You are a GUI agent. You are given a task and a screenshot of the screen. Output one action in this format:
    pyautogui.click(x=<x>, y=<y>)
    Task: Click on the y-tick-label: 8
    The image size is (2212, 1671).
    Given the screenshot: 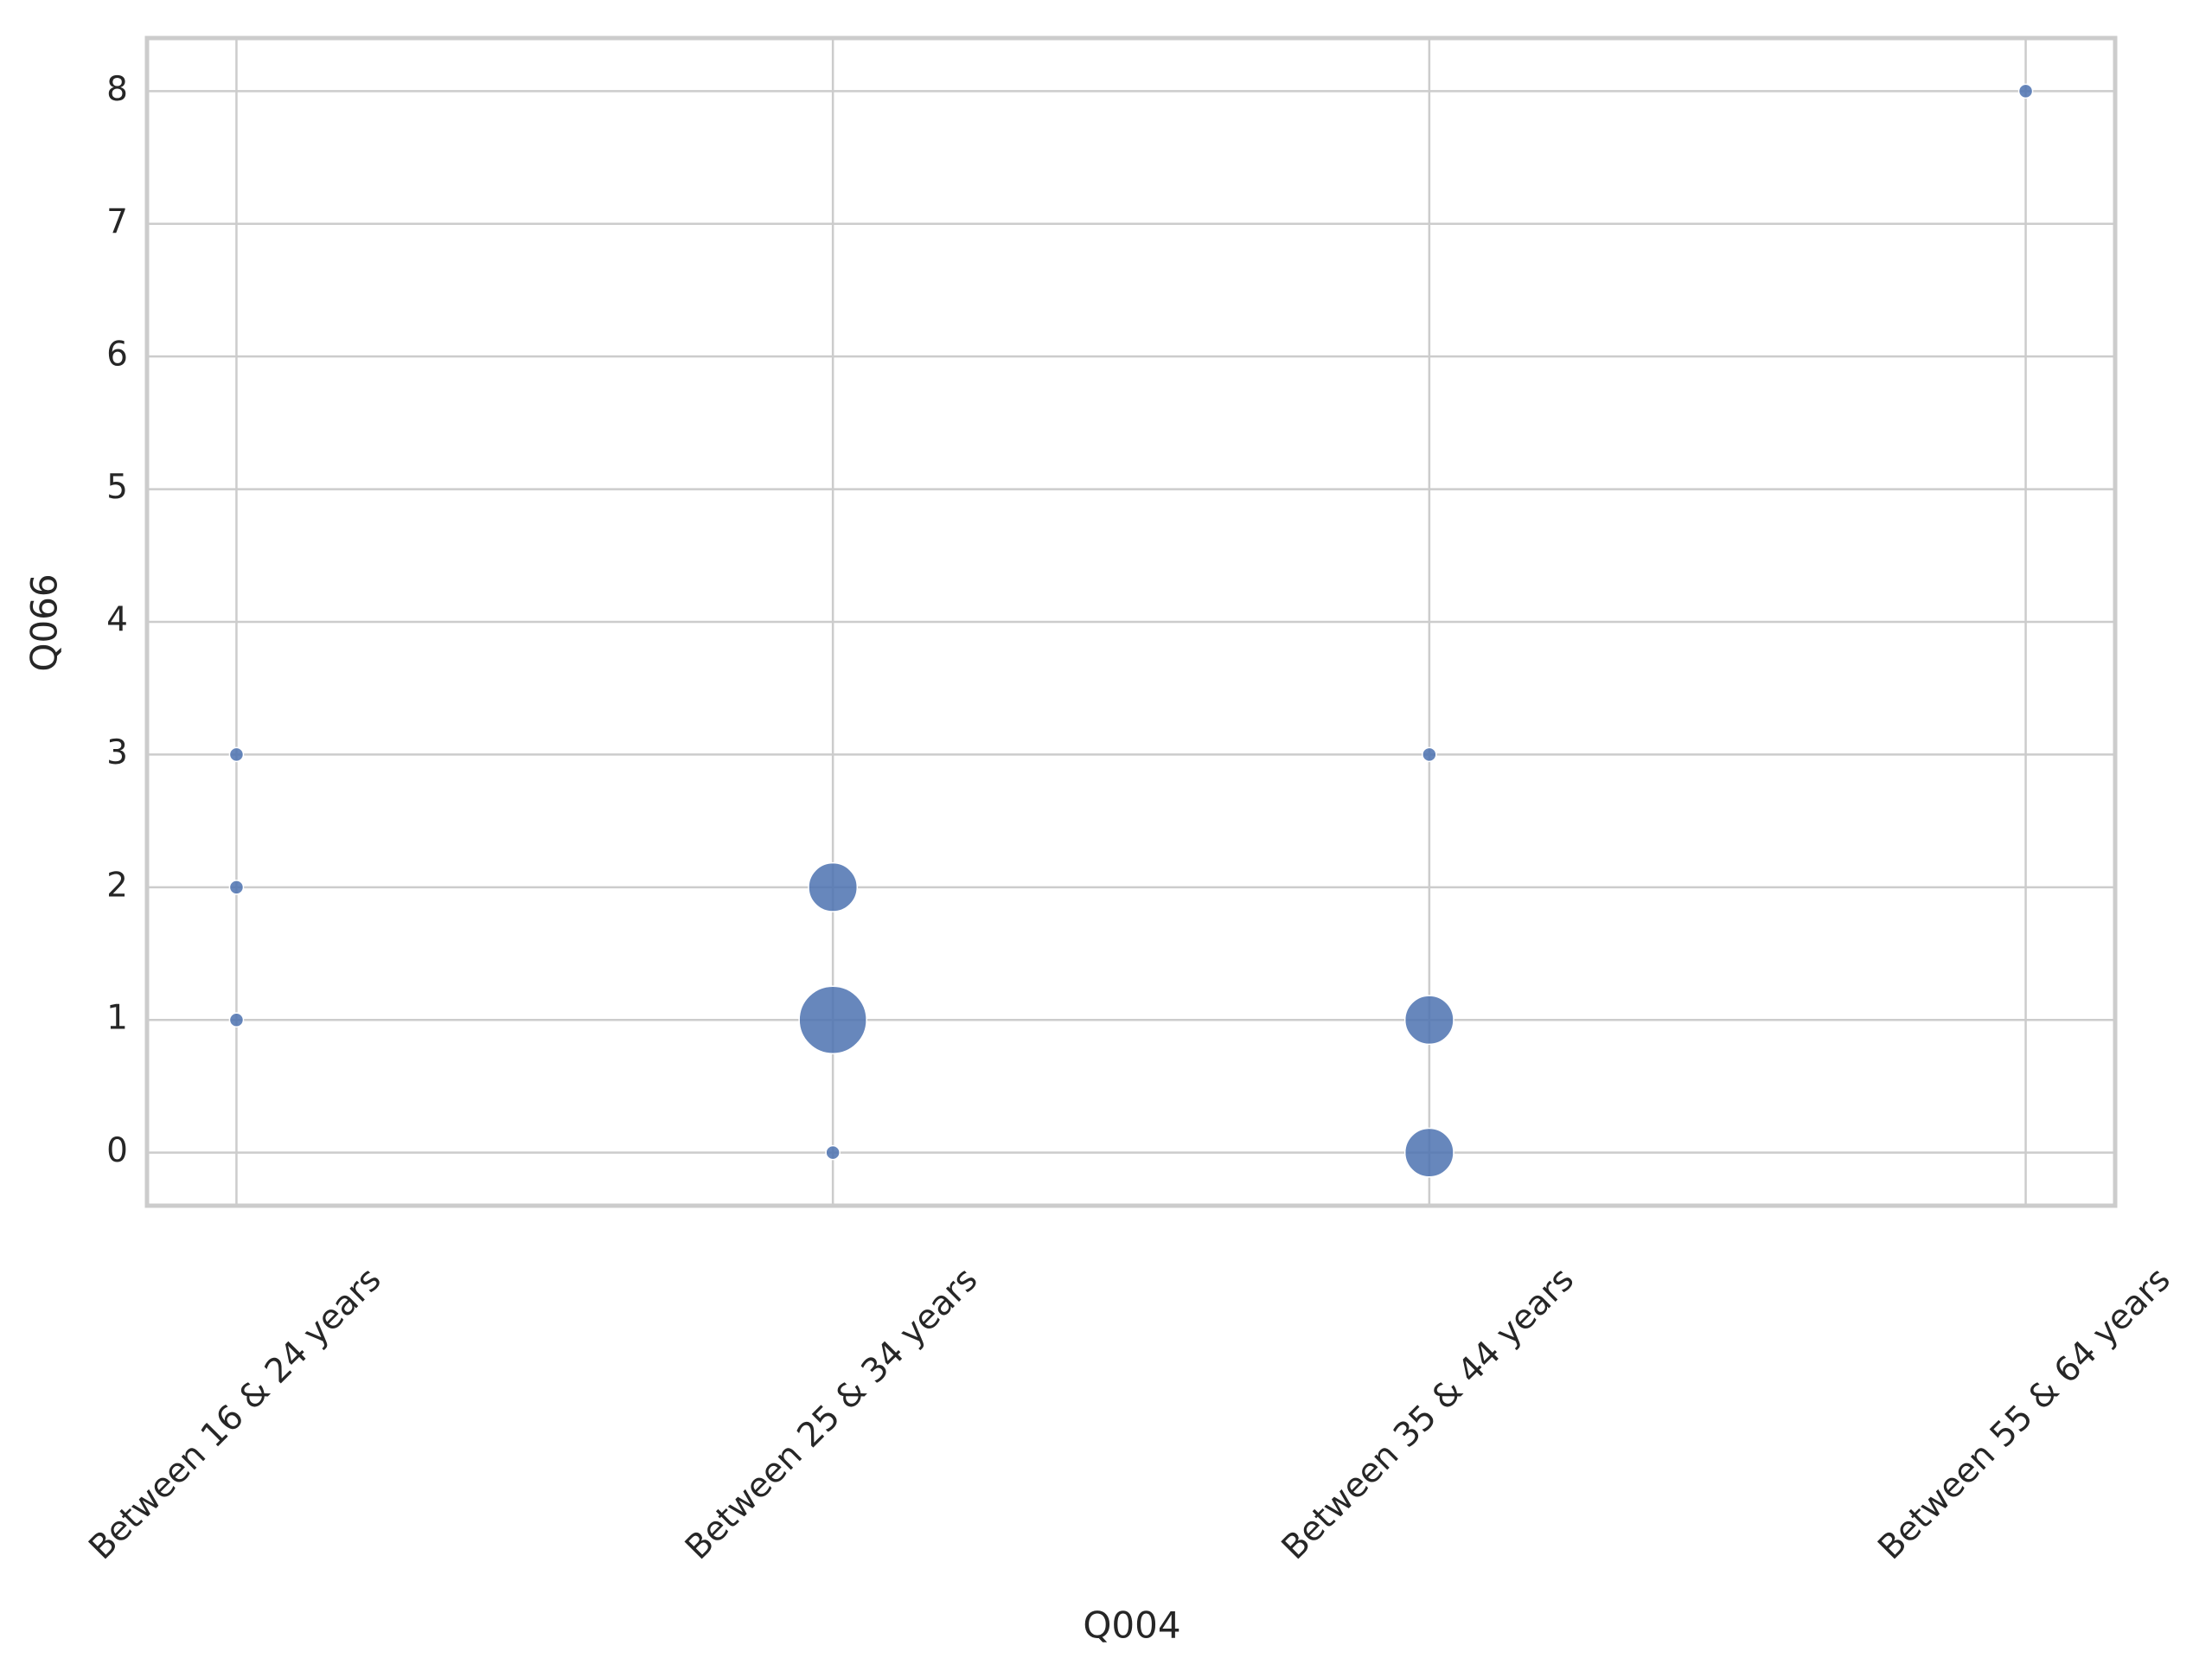 What is the action you would take?
    pyautogui.click(x=117, y=89)
    